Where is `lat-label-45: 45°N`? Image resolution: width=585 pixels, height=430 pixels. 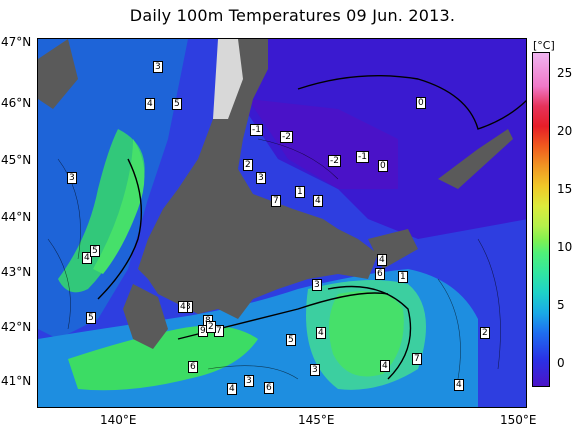
lat-label-45: 45°N is located at coordinates (16, 160).